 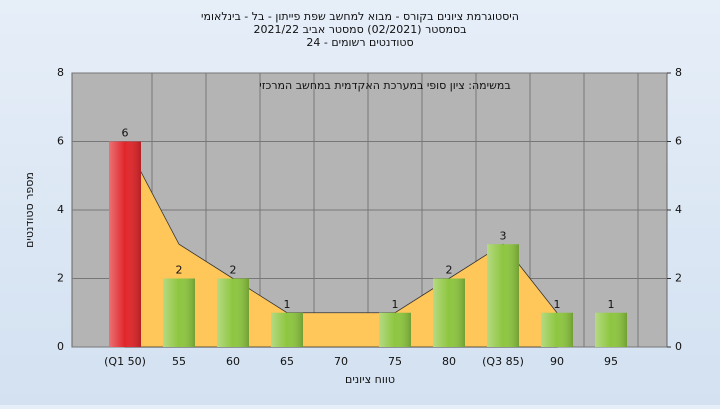 What do you see at coordinates (678, 209) in the screenshot?
I see `y2-tick-label: 4` at bounding box center [678, 209].